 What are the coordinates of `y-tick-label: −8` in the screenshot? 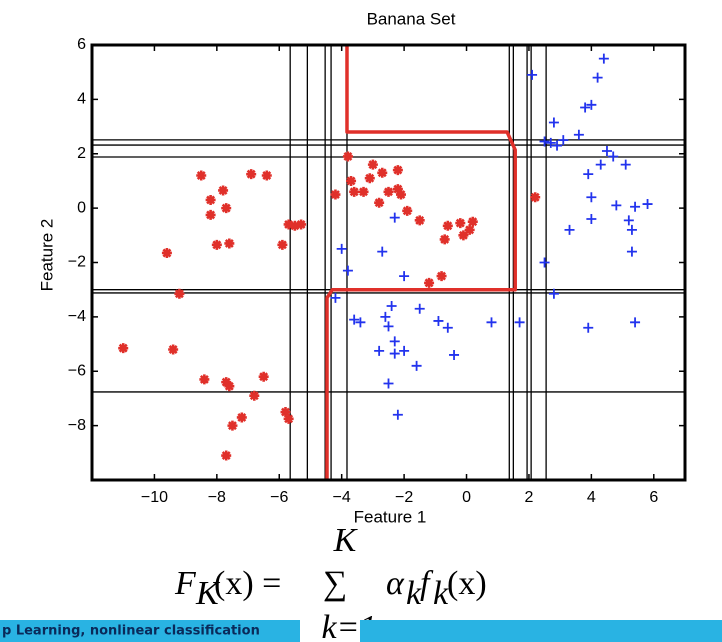 It's located at (77, 425).